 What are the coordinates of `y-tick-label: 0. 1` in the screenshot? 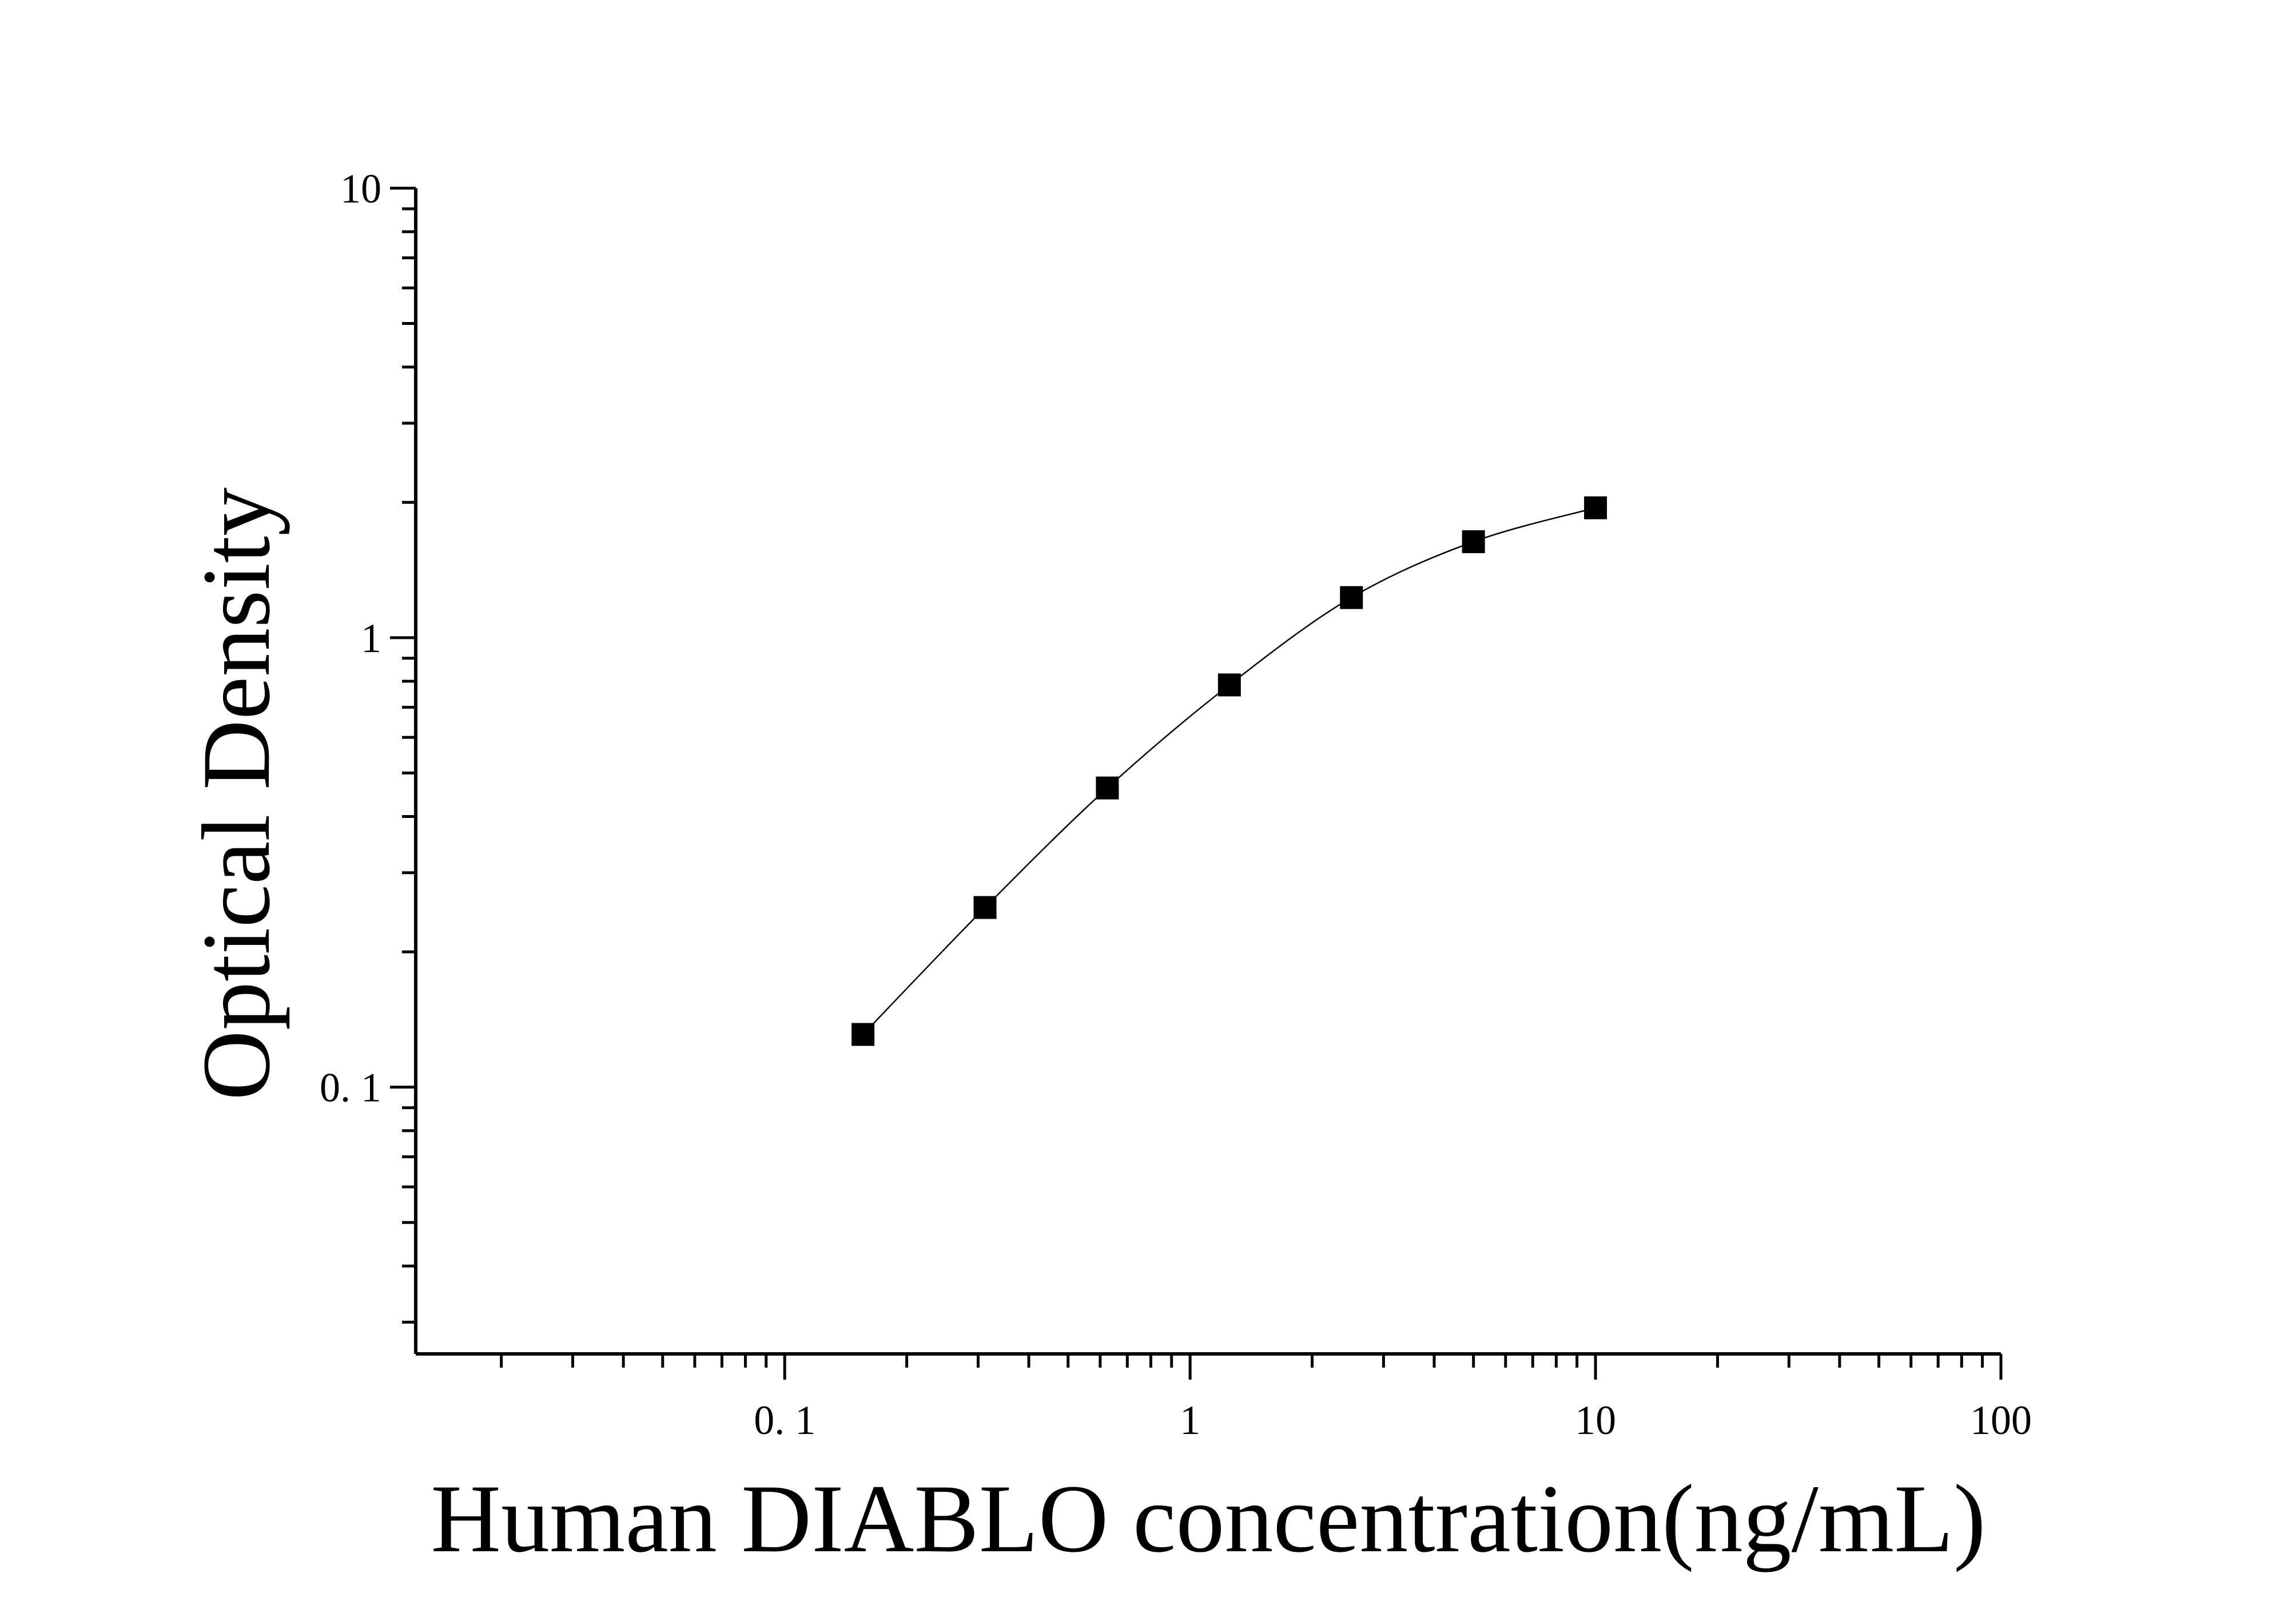 It's located at (350, 1088).